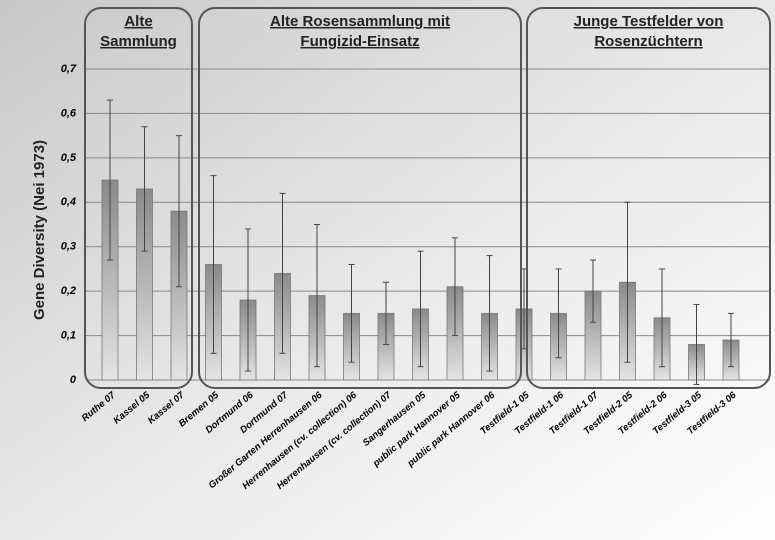  What do you see at coordinates (360, 21) in the screenshot?
I see `group-title: Alte Rosensammlung mit` at bounding box center [360, 21].